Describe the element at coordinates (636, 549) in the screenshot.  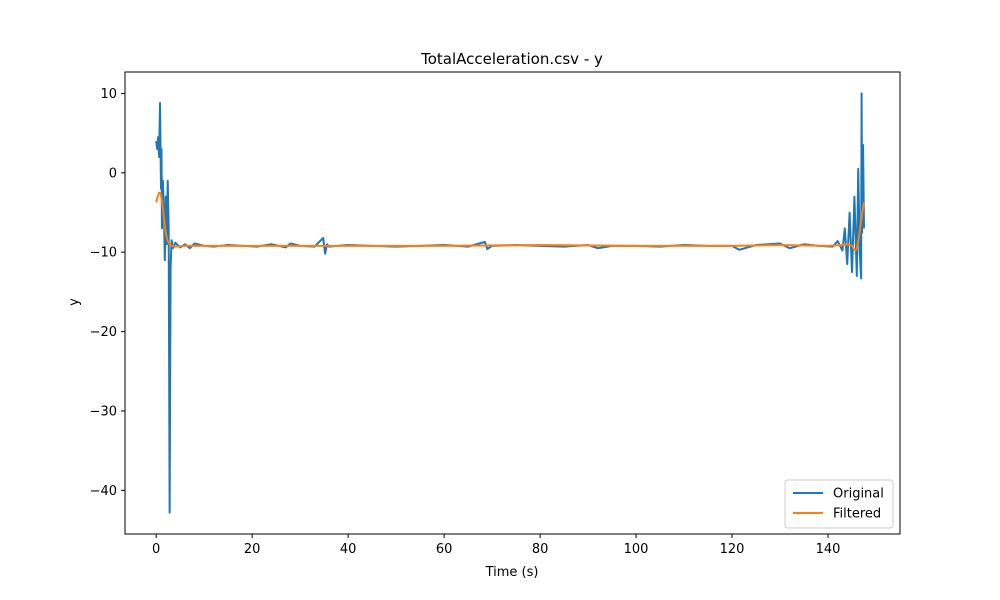
I see `x-tick-label: 100` at that location.